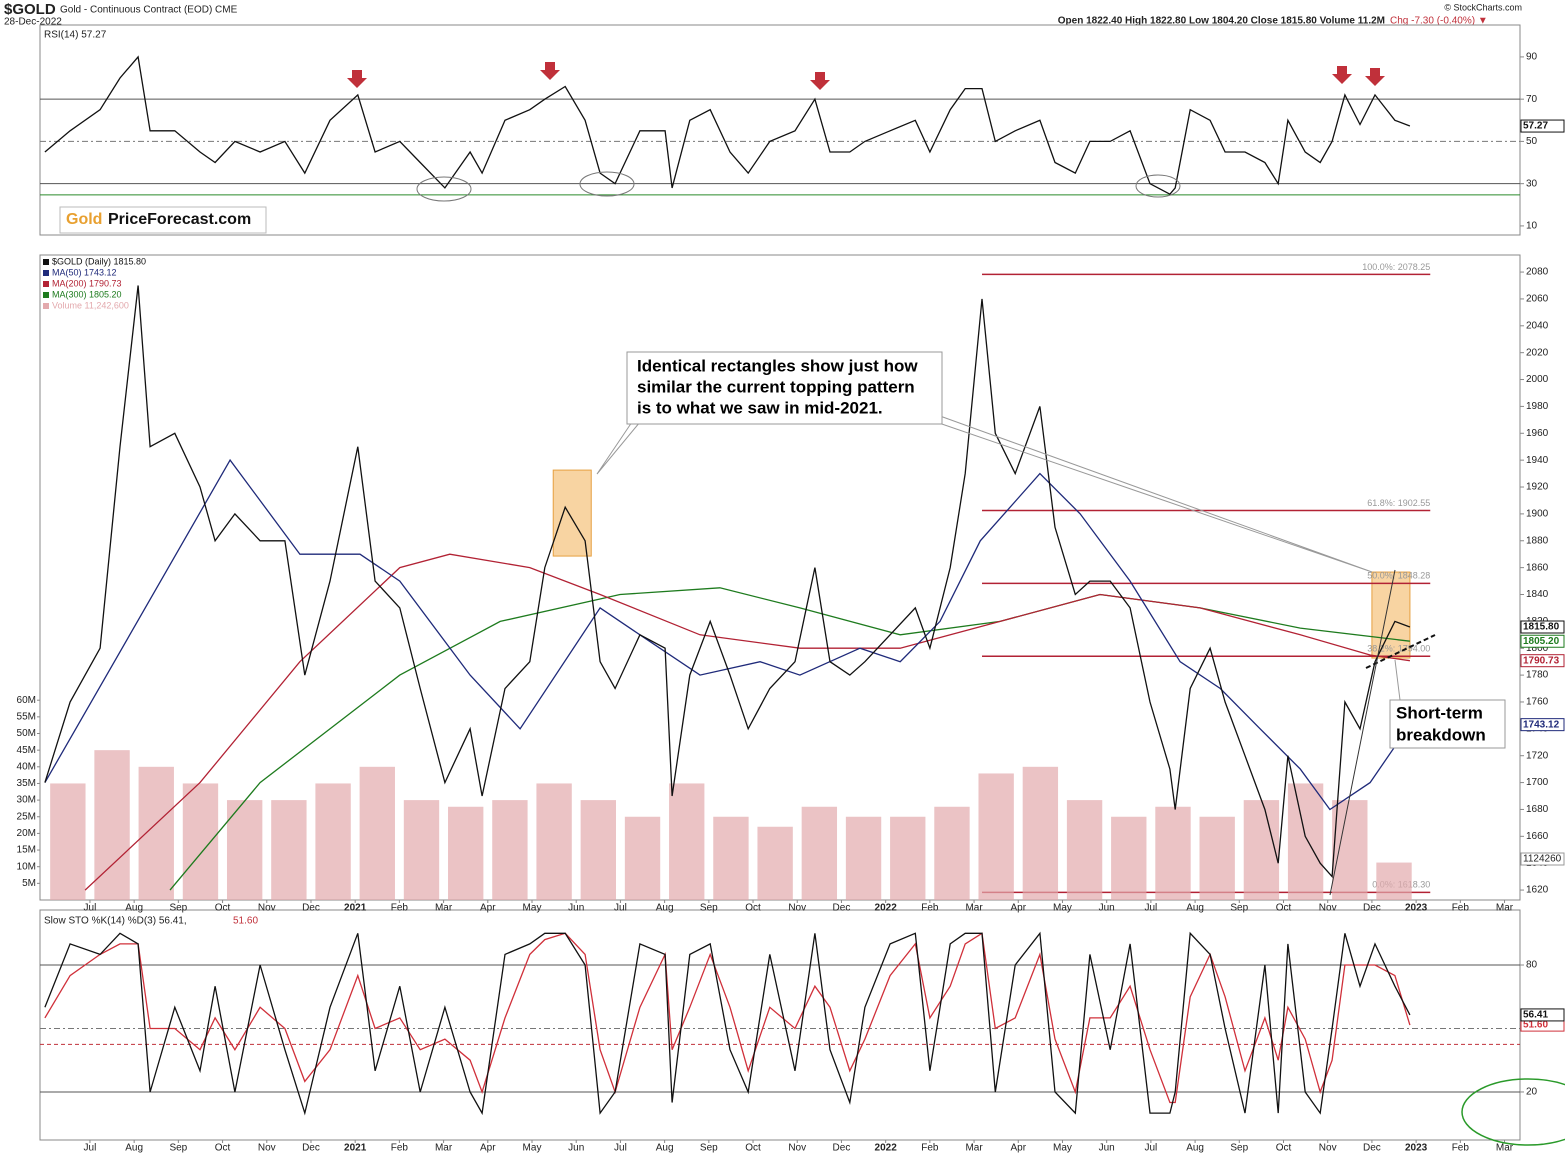  I want to click on y2-tick-label: 5M, so click(29, 883).